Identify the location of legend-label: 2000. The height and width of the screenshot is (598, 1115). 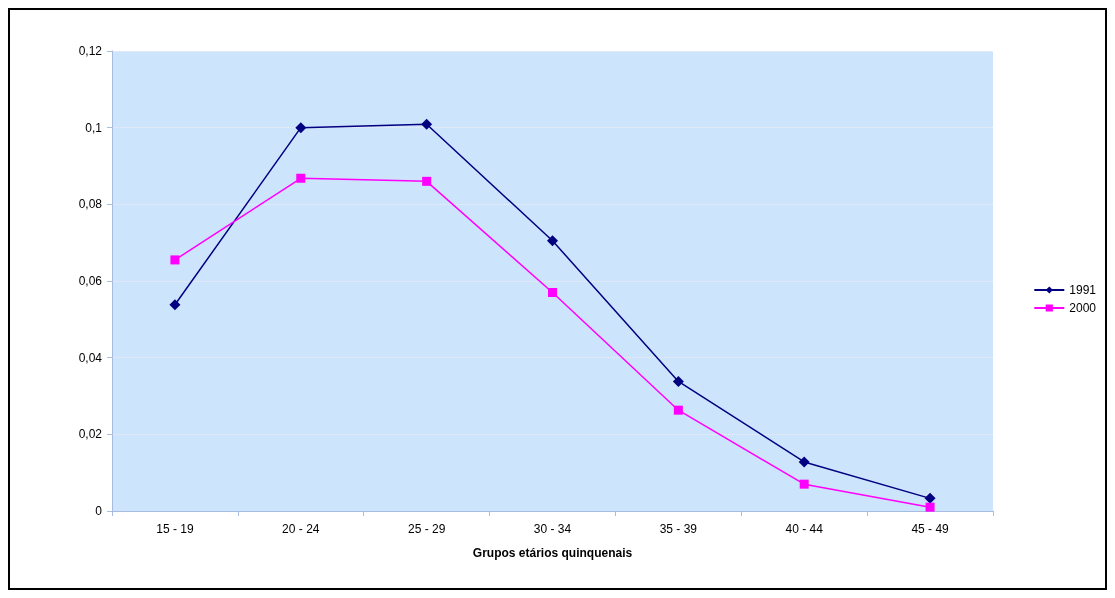
(1083, 308).